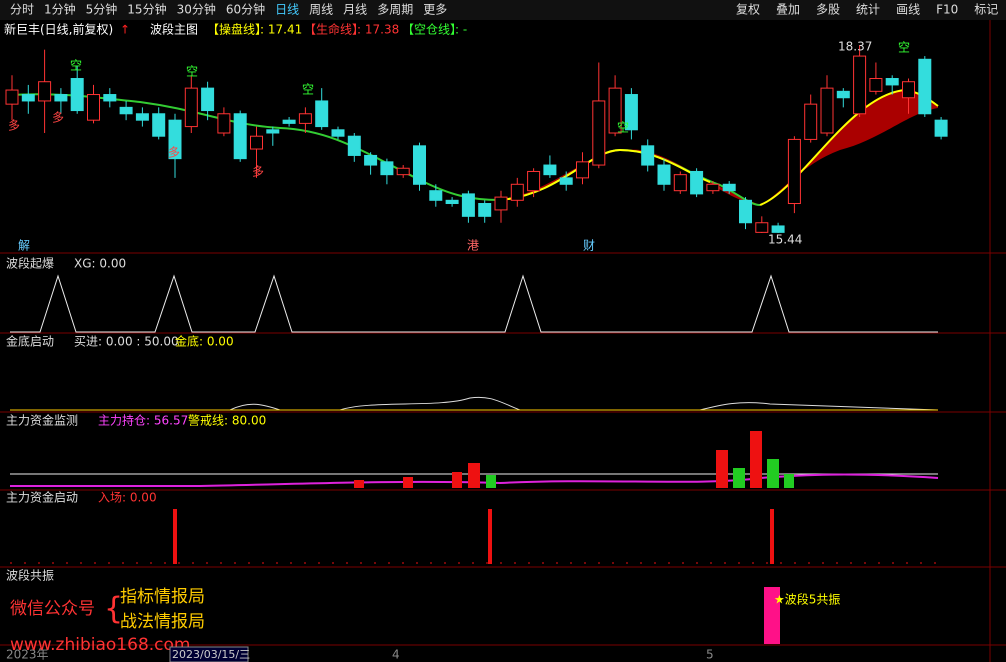 The height and width of the screenshot is (662, 1006). I want to click on resonance-label: ★波段5共振, so click(807, 599).